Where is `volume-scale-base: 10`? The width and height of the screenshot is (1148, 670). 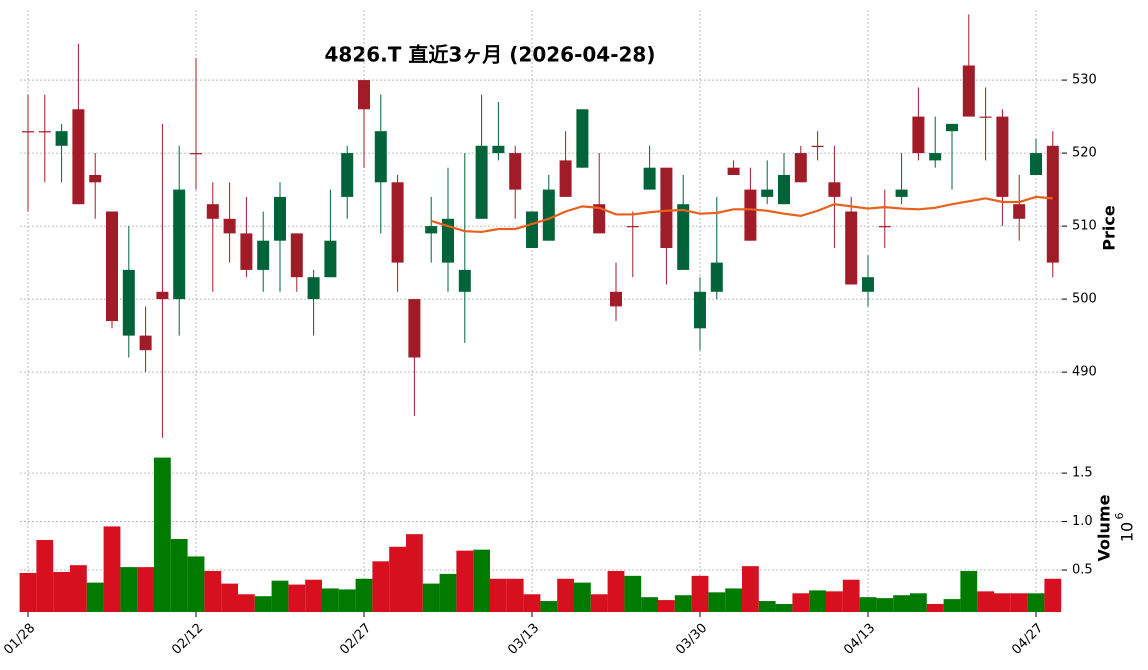 volume-scale-base: 10 is located at coordinates (1127, 532).